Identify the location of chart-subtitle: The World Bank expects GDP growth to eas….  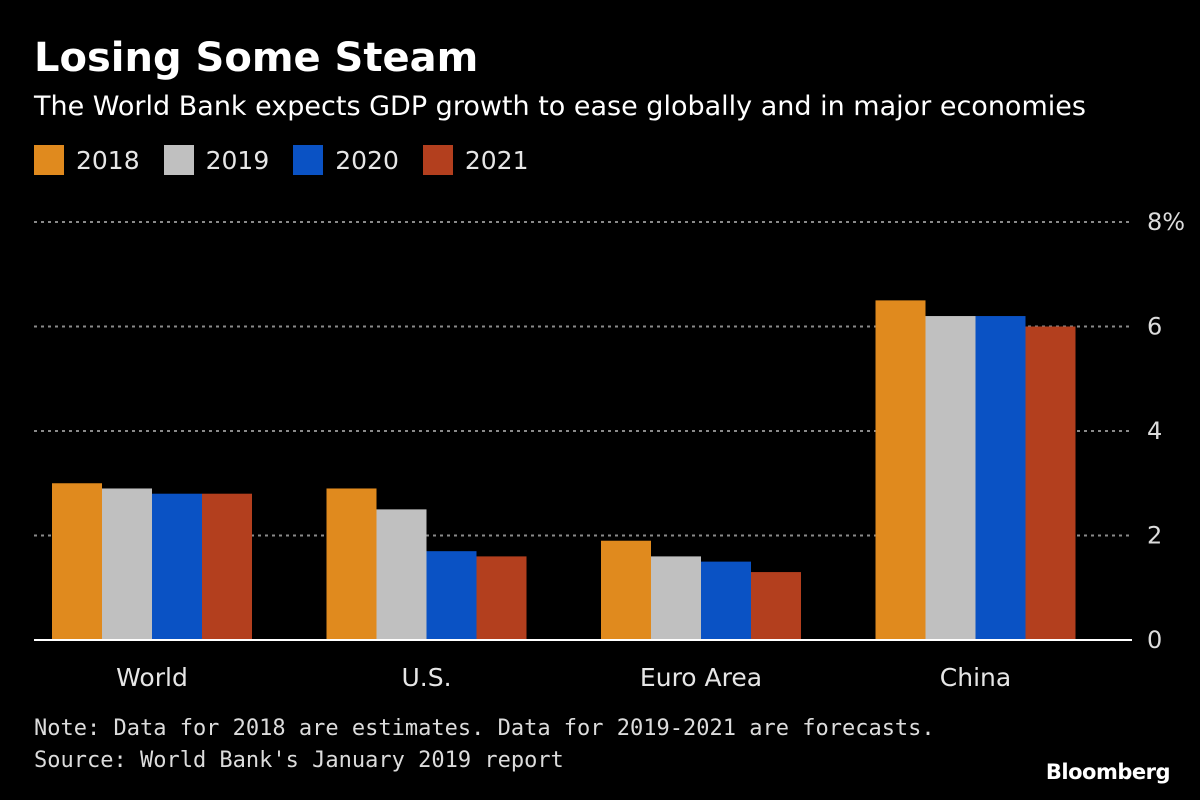
(560, 106).